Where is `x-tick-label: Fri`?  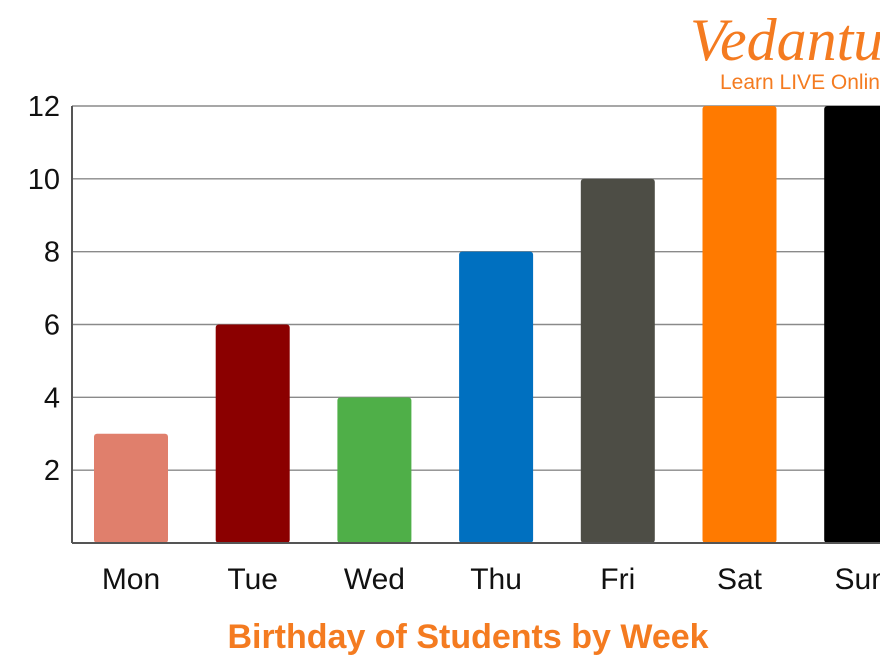
x-tick-label: Fri is located at coordinates (617, 579).